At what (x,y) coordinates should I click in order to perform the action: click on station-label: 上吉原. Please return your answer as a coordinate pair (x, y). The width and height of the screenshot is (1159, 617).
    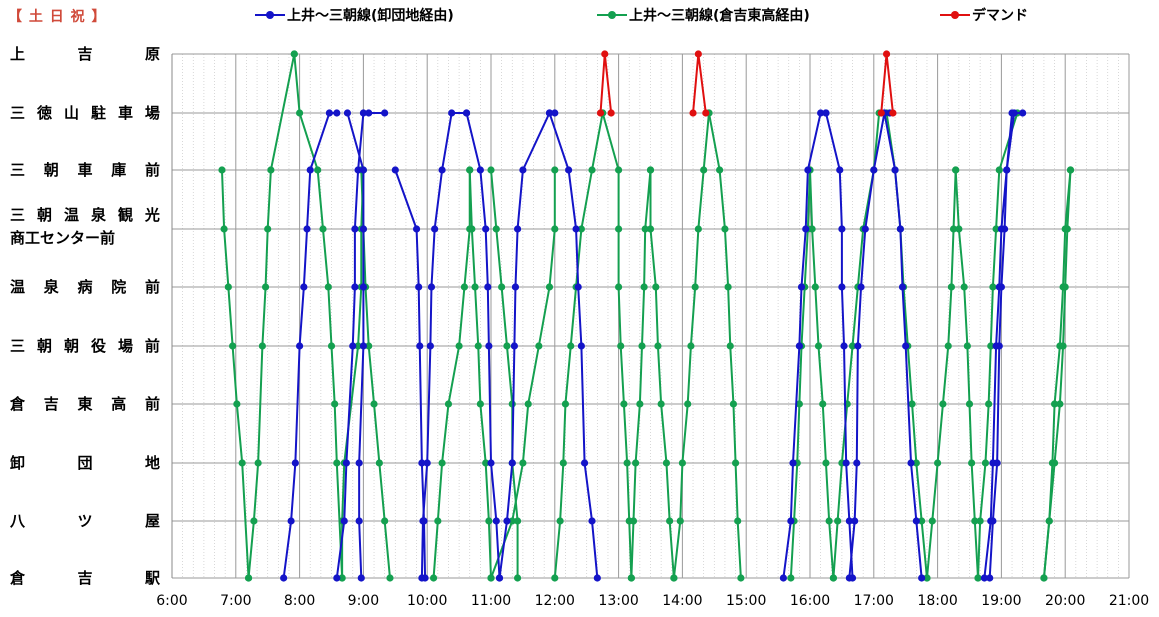
    Looking at the image, I should click on (85, 54).